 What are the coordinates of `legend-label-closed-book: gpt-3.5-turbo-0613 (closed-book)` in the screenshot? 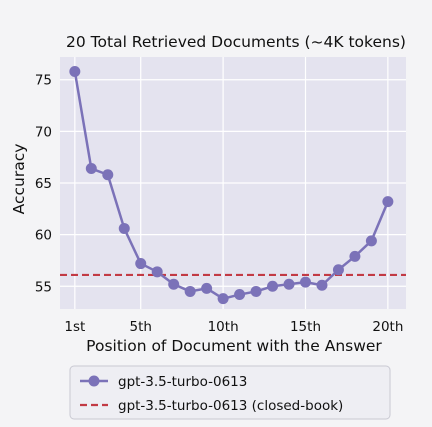 It's located at (230, 406).